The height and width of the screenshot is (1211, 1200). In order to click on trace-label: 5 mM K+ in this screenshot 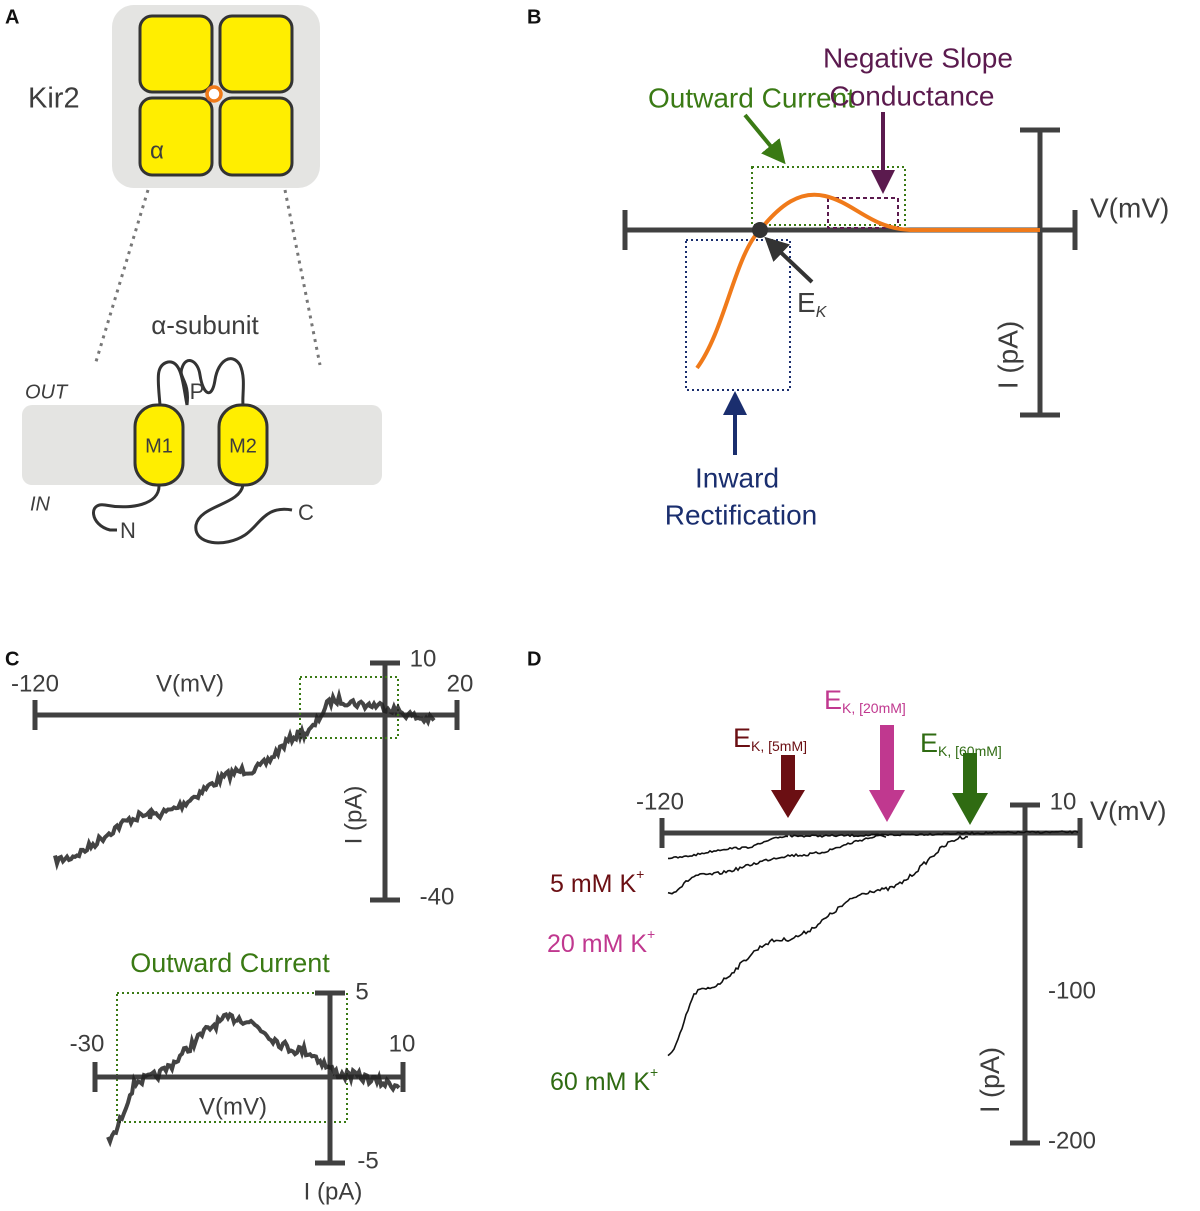, I will do `click(597, 882)`.